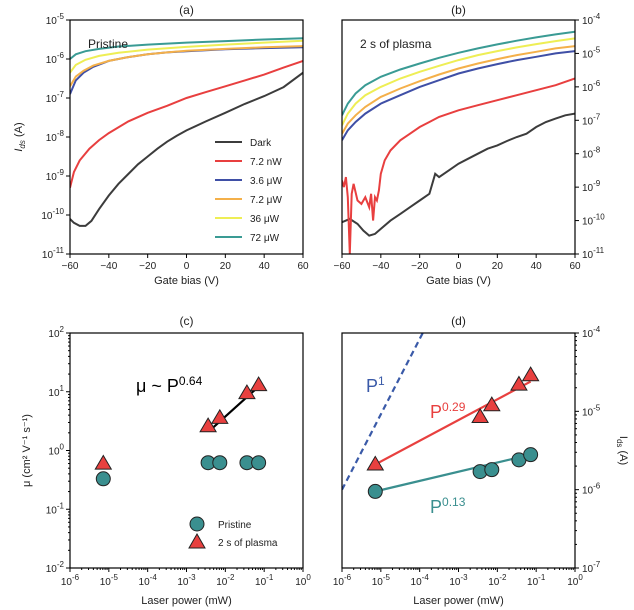 This screenshot has height=610, width=634. What do you see at coordinates (536, 580) in the screenshot?
I see `x-tick-label: 10⁻¹` at bounding box center [536, 580].